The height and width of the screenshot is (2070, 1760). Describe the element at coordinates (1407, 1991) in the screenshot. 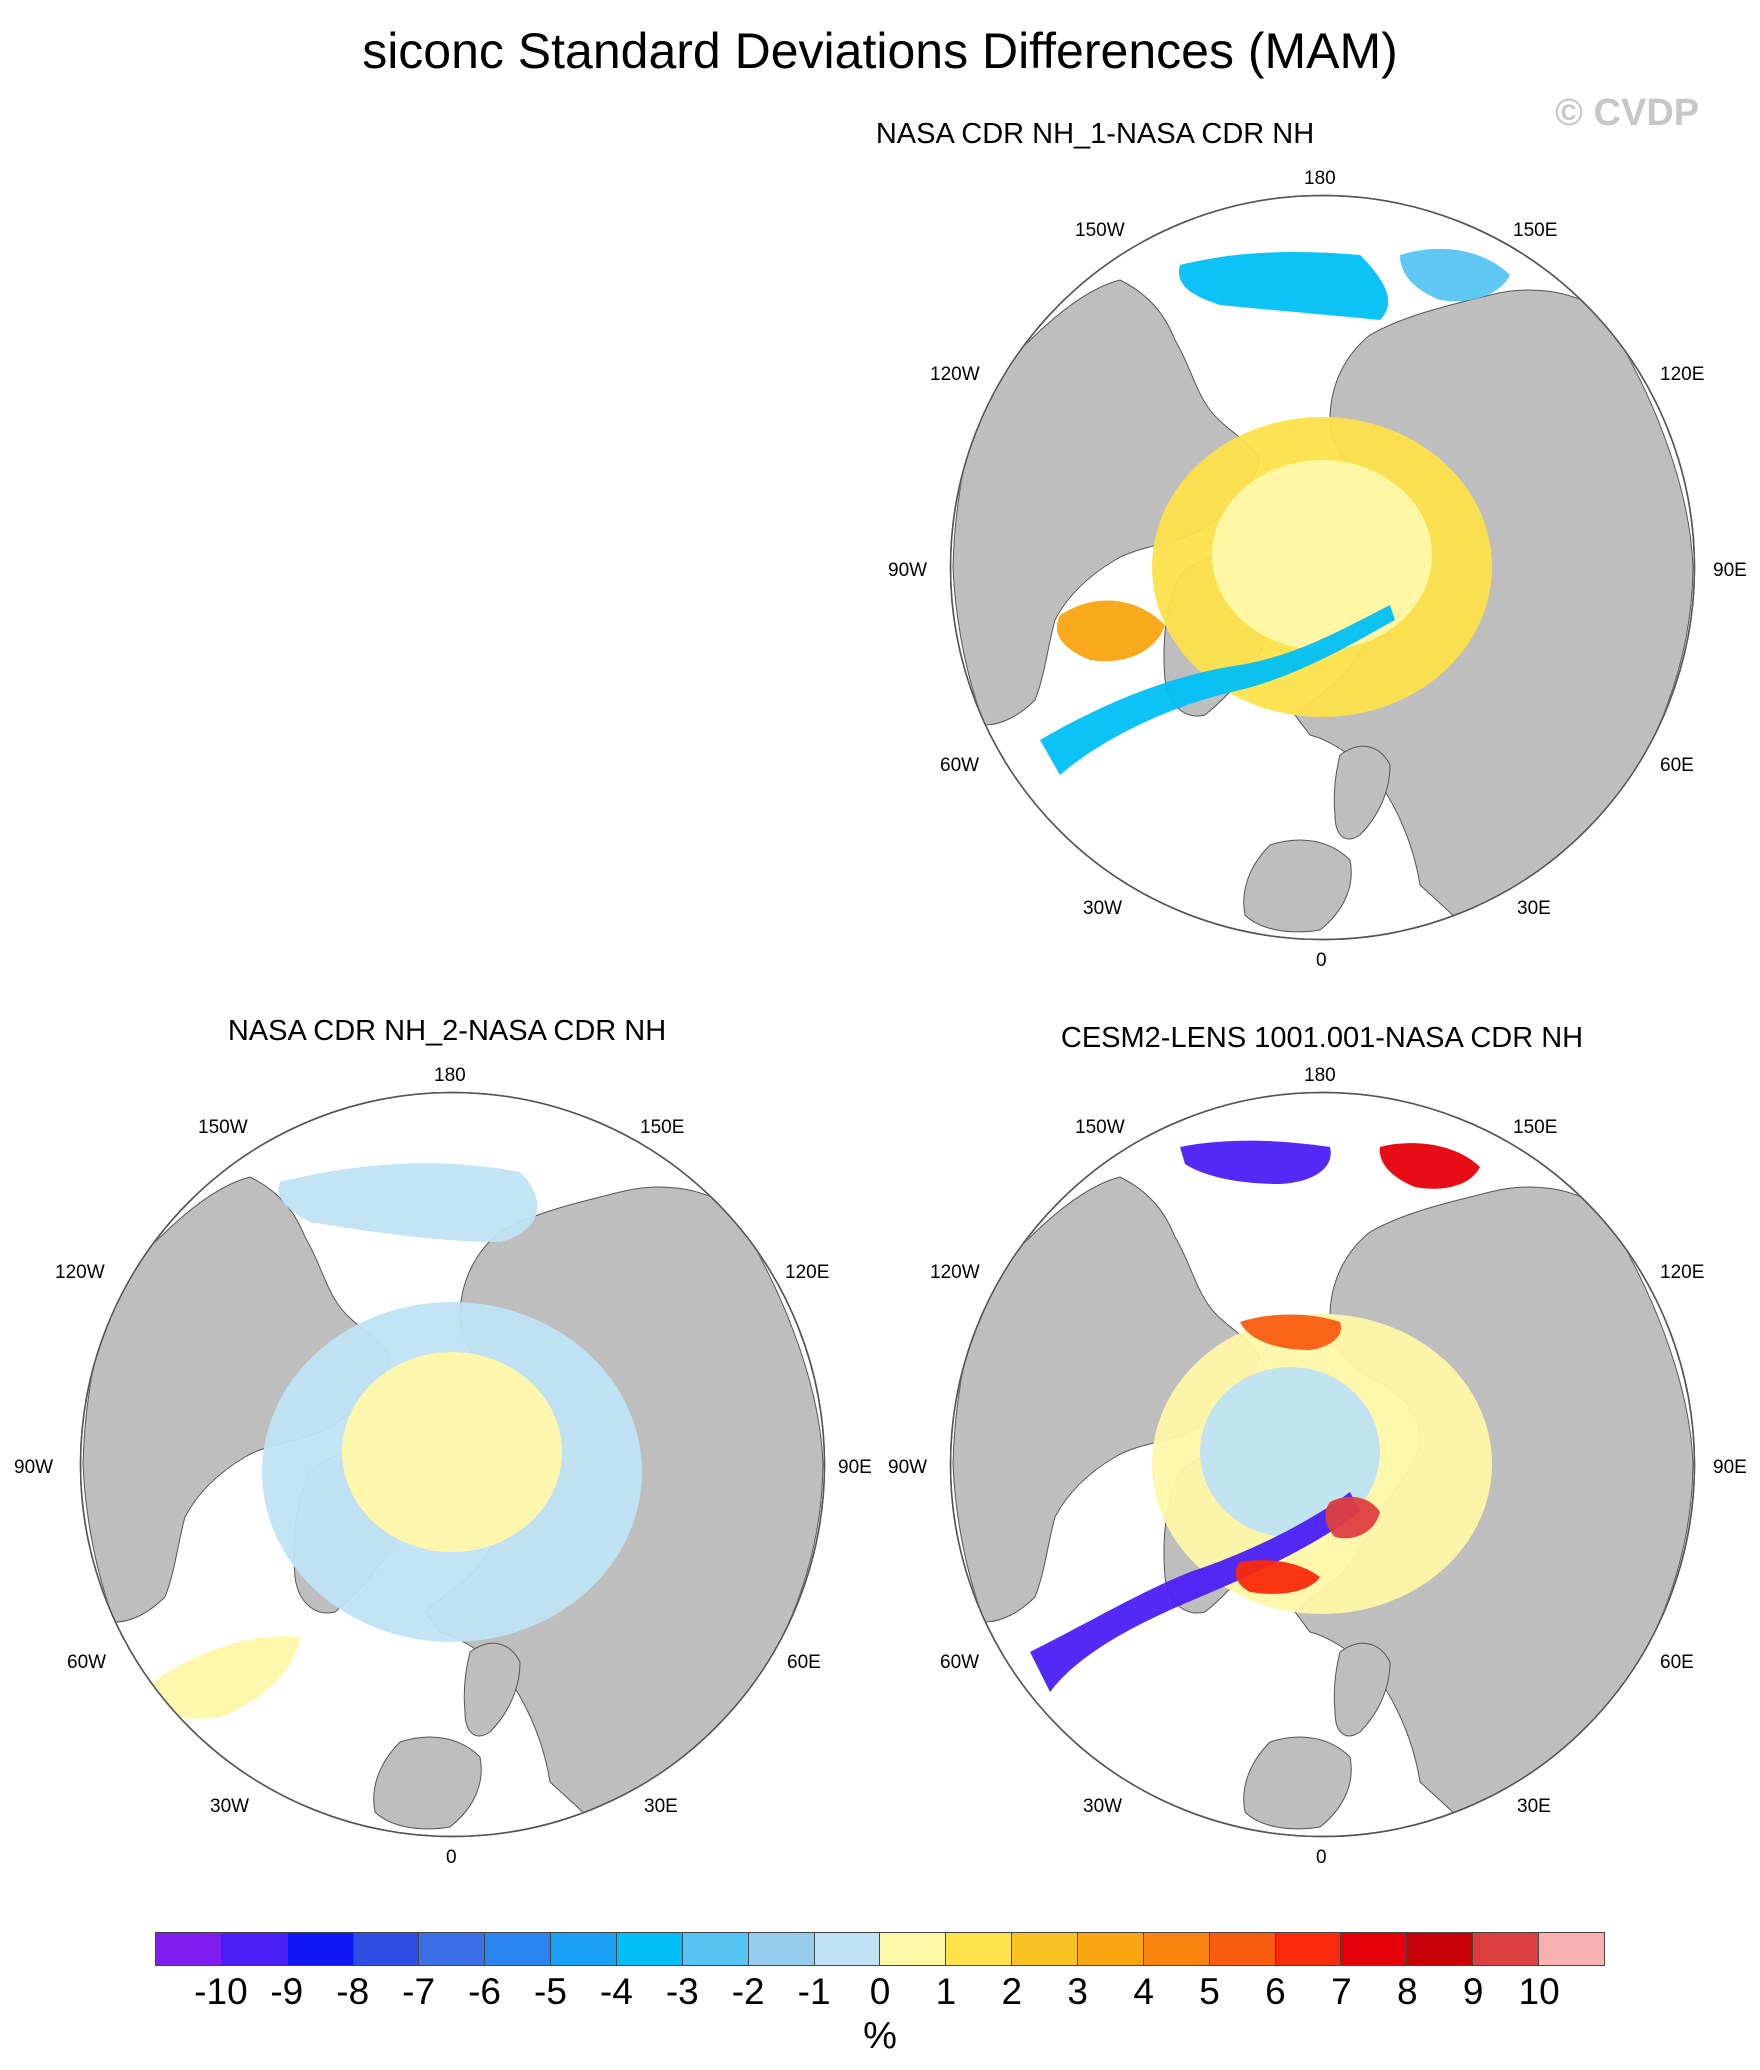

I see `colorbar-tick-label: 8` at that location.